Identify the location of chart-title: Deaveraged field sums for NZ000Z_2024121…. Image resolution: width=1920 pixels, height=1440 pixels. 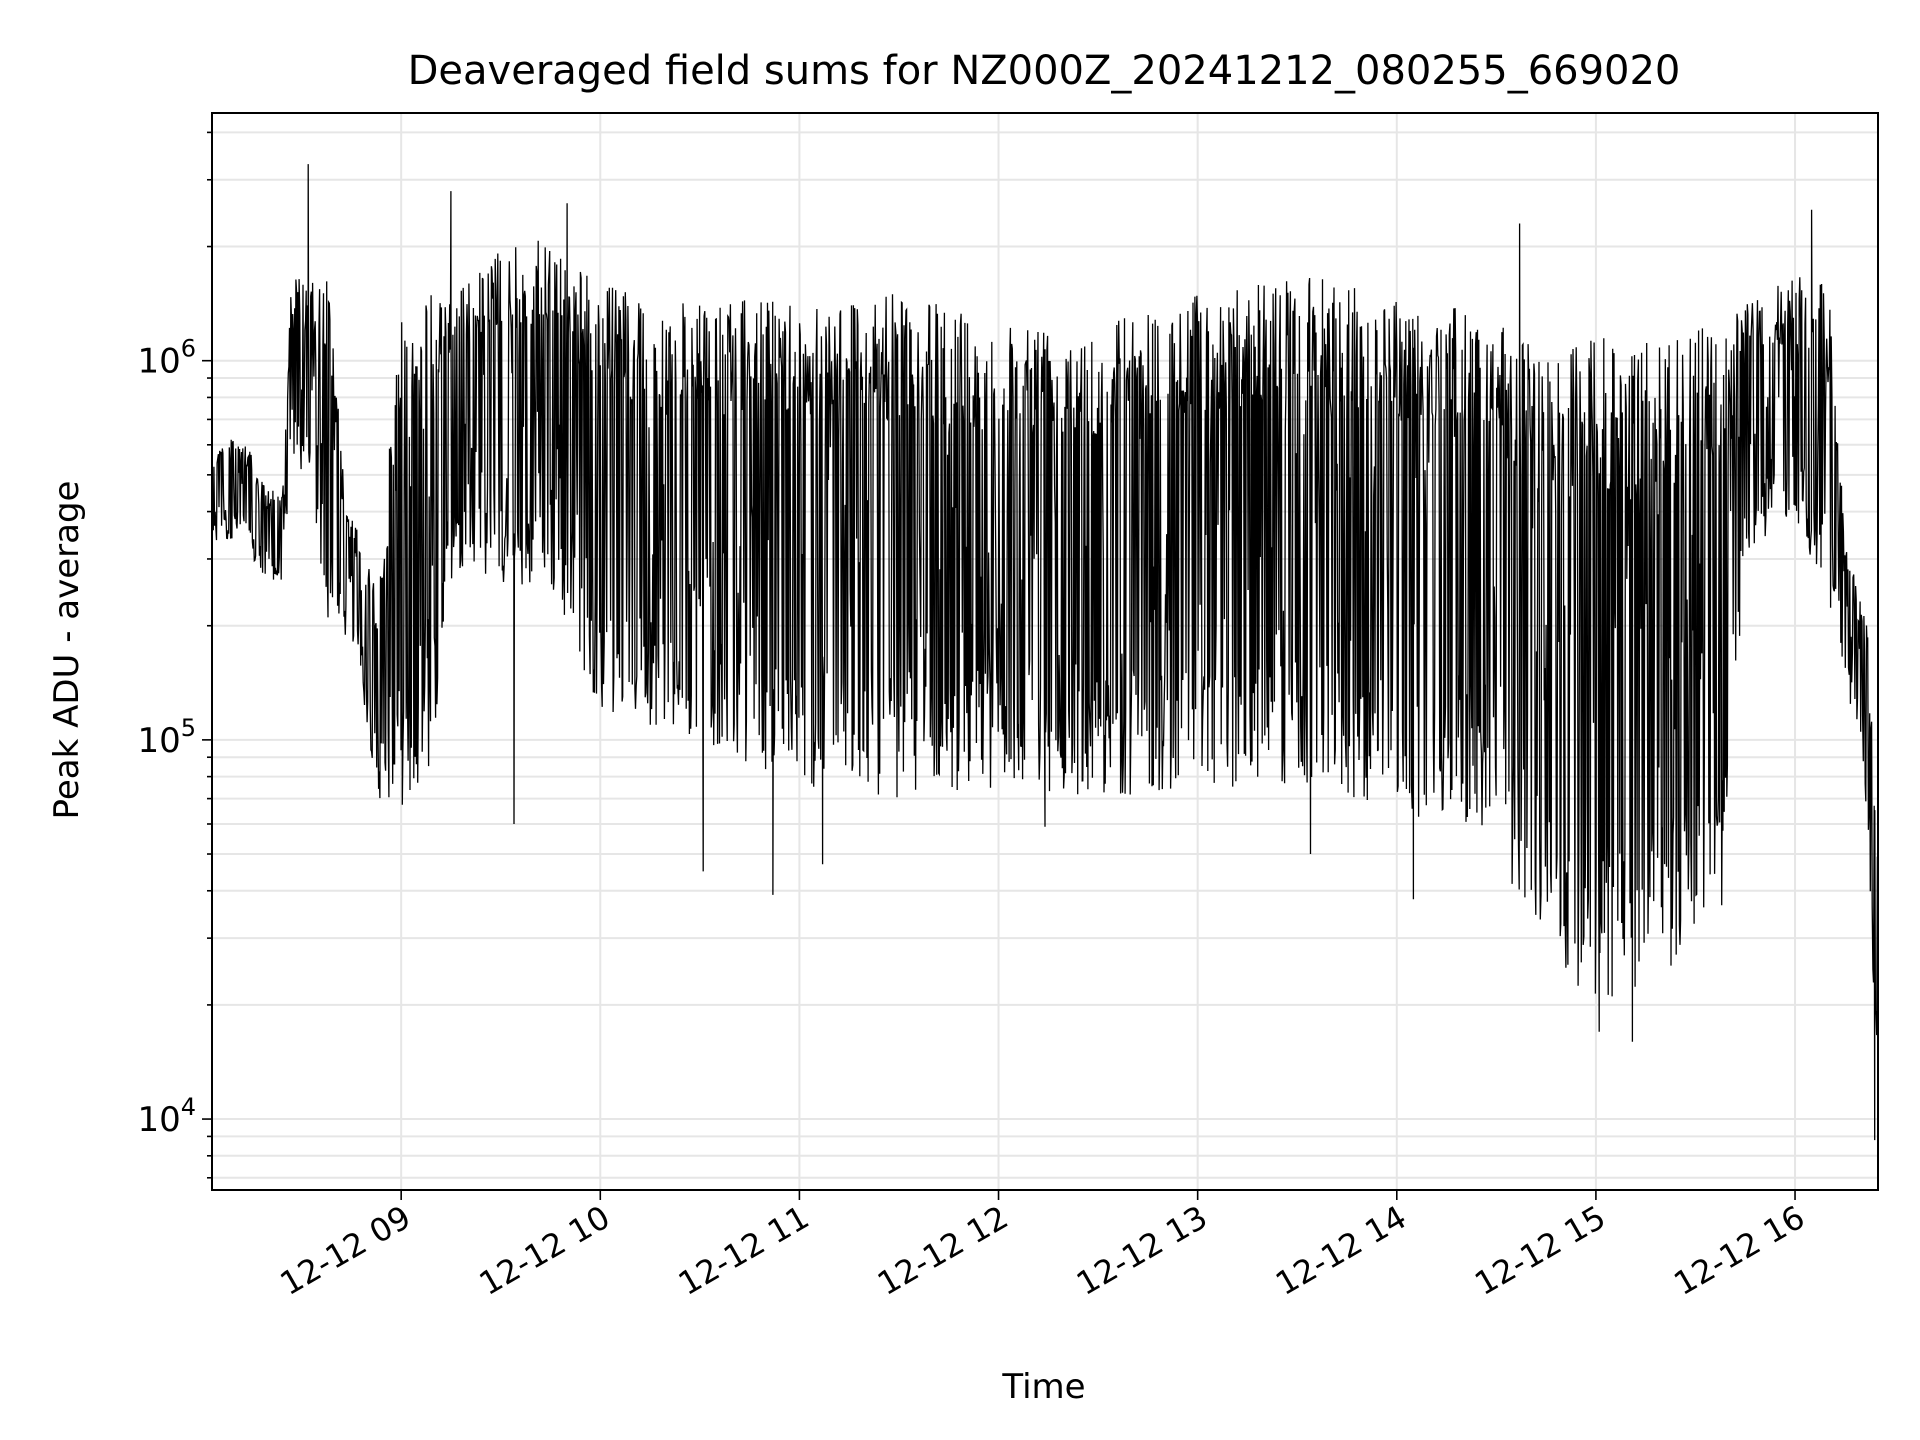
(1044, 71).